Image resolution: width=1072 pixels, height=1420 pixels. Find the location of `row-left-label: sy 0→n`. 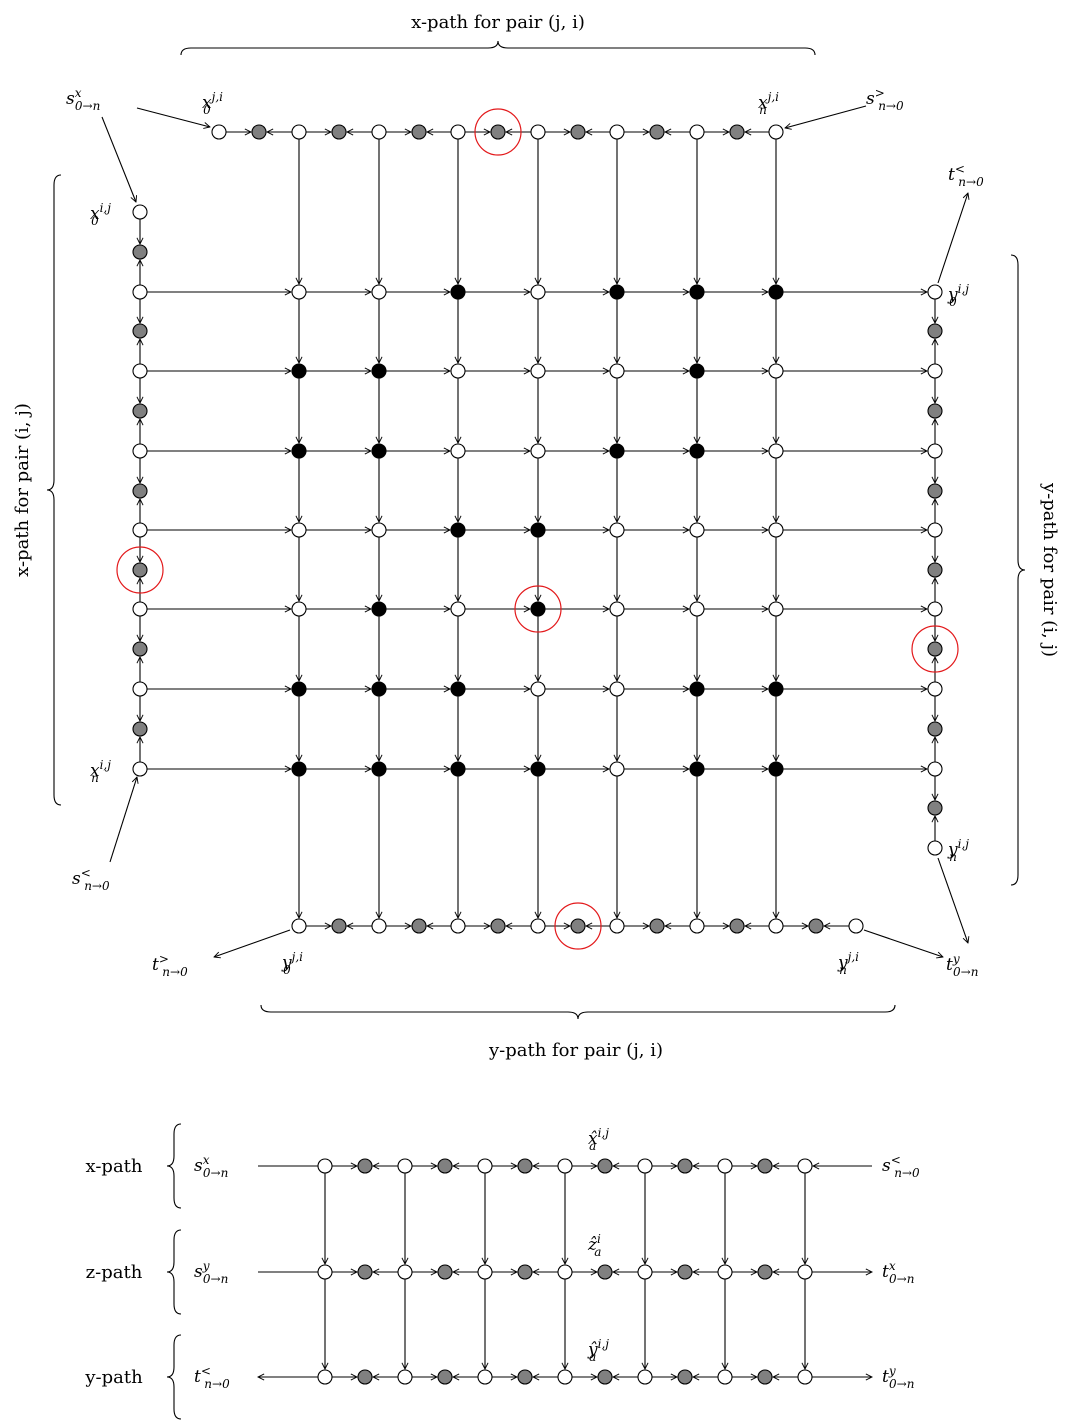

row-left-label: sy 0→n is located at coordinates (211, 1272).